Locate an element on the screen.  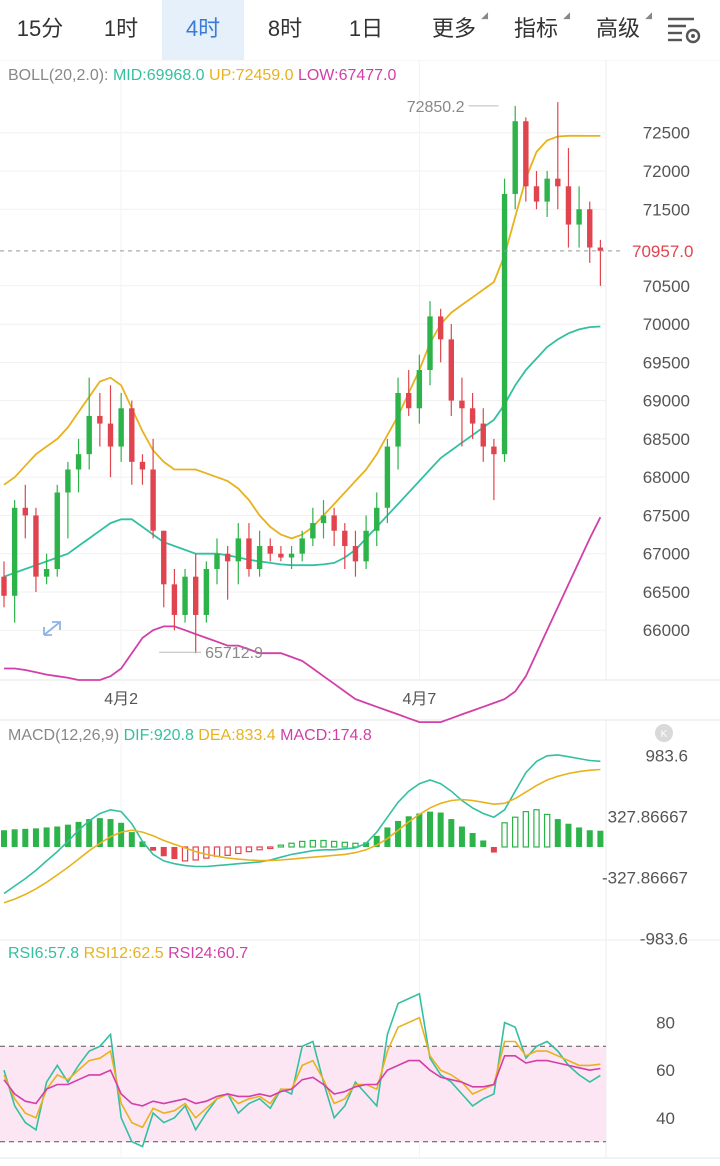
tab-more: 更多 ◢ is located at coordinates (454, 30).